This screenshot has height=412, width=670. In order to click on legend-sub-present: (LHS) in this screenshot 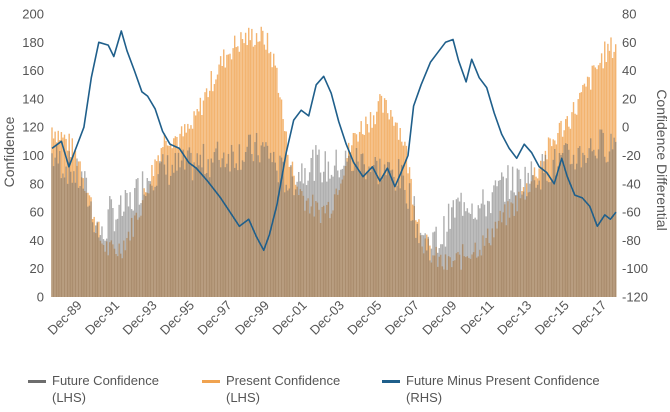, I will do `click(243, 397)`.